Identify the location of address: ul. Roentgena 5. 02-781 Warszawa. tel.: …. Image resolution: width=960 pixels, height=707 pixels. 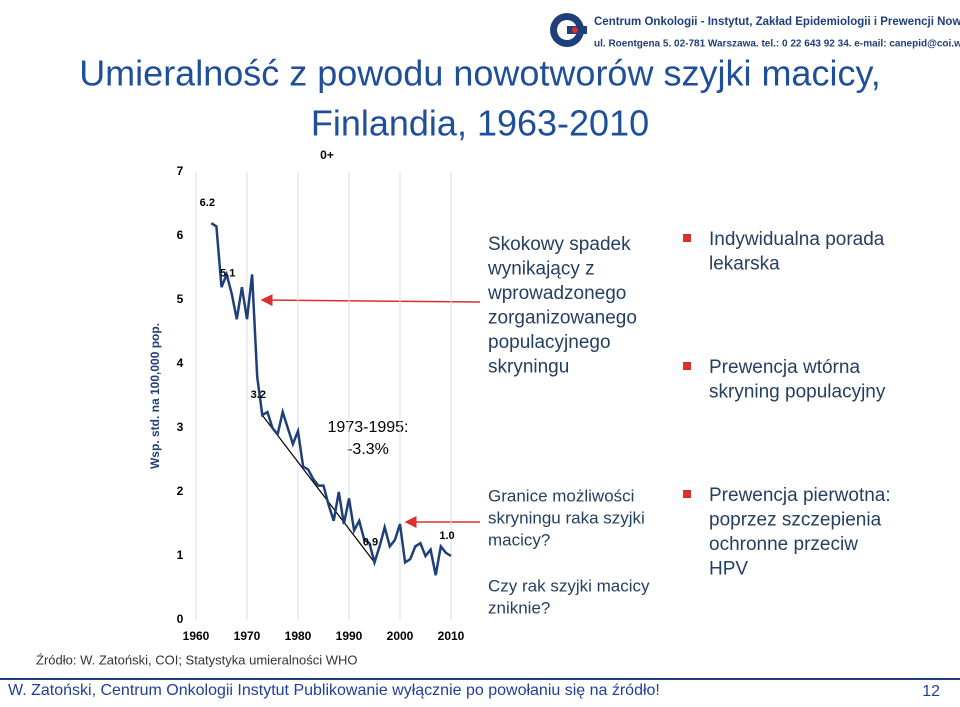
(777, 44).